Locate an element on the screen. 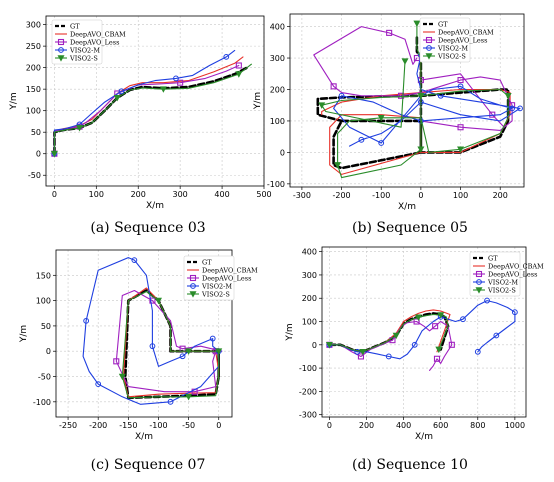 The image size is (554, 482). y-tick-label: -200 is located at coordinates (308, 391).